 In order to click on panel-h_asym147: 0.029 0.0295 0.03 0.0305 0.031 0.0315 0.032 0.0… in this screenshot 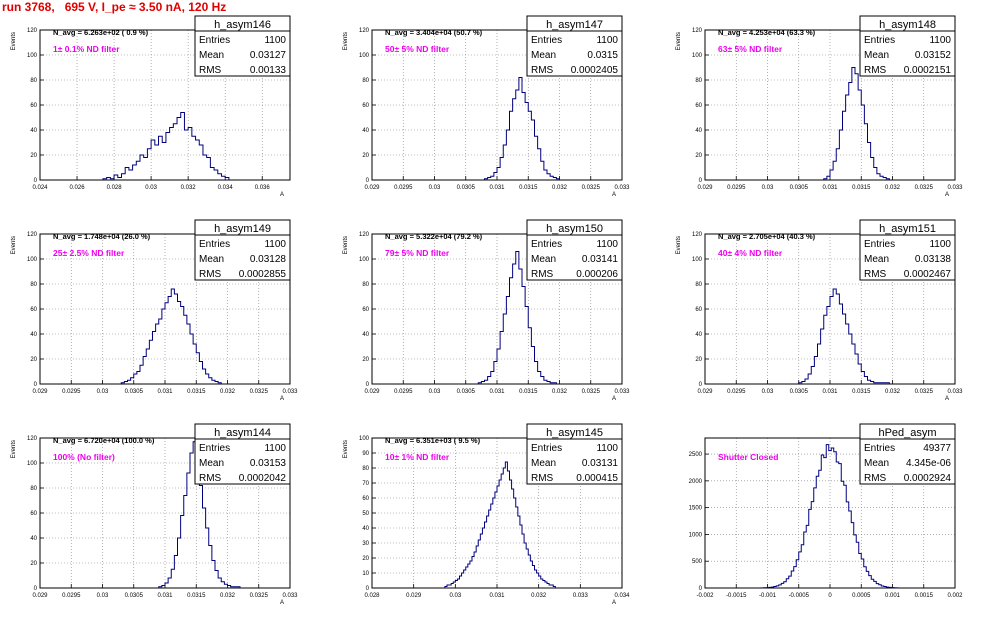, I will do `click(486, 106)`.